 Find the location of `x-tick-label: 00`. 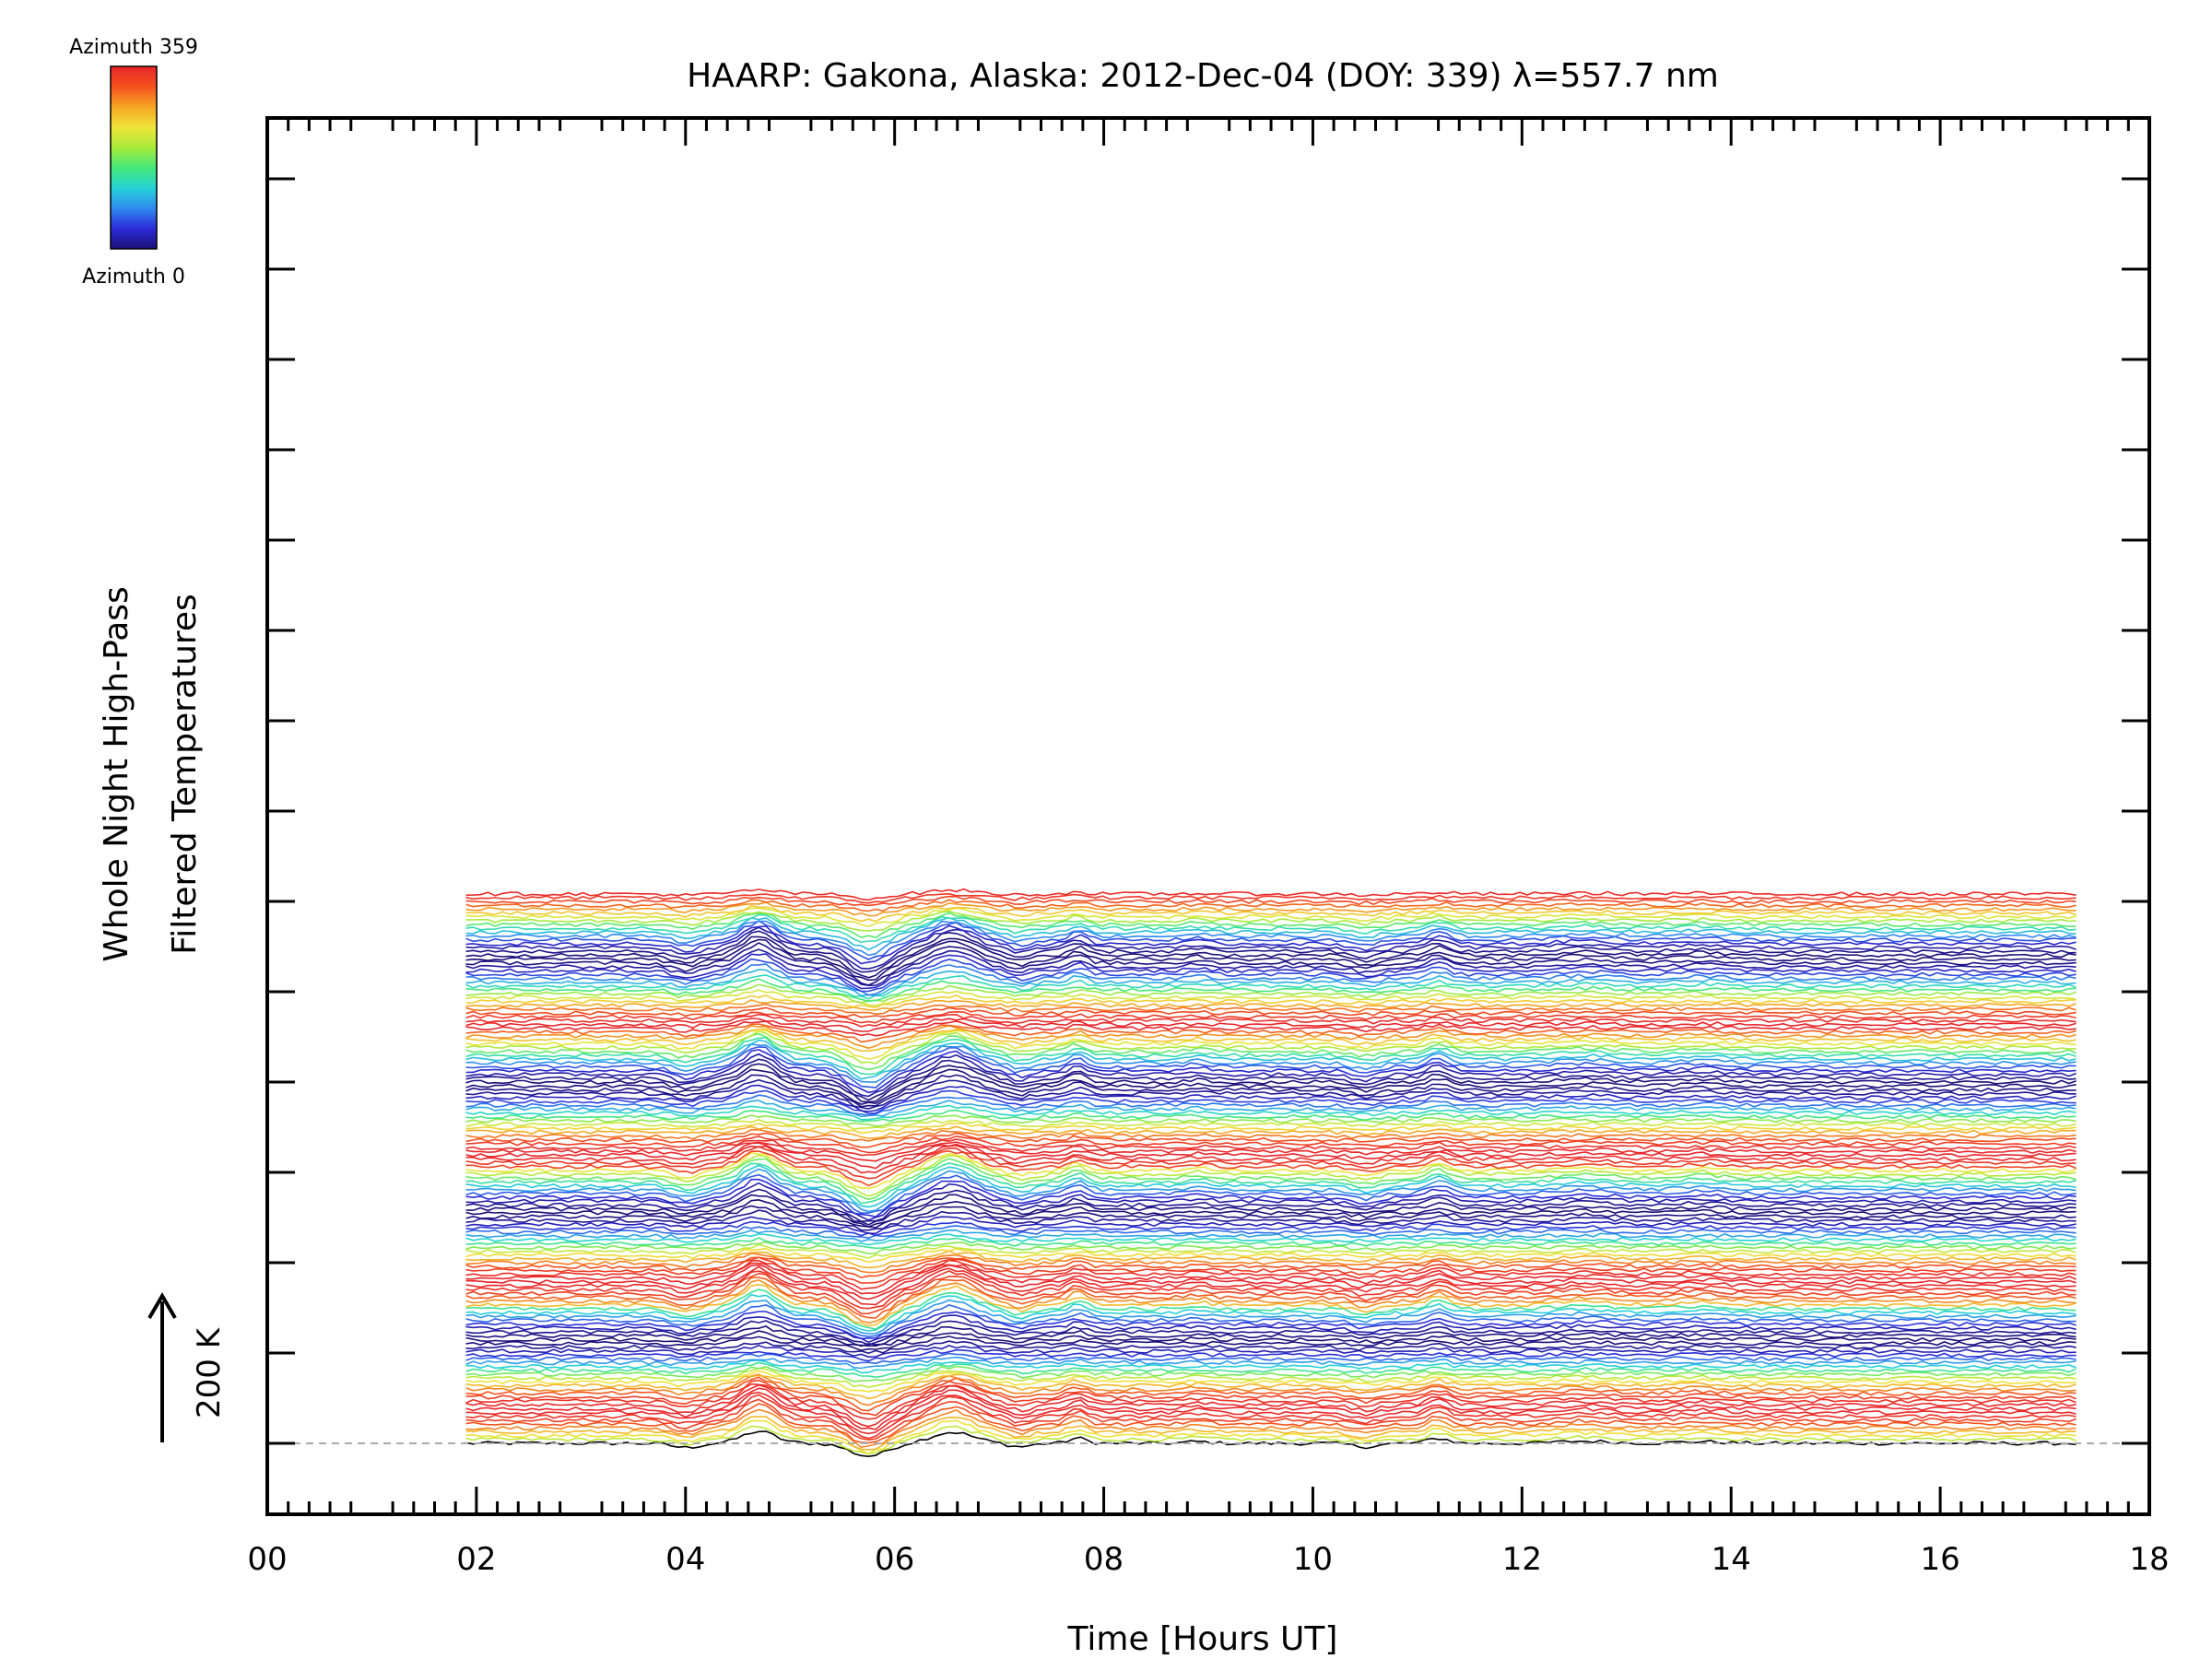

x-tick-label: 00 is located at coordinates (267, 1559).